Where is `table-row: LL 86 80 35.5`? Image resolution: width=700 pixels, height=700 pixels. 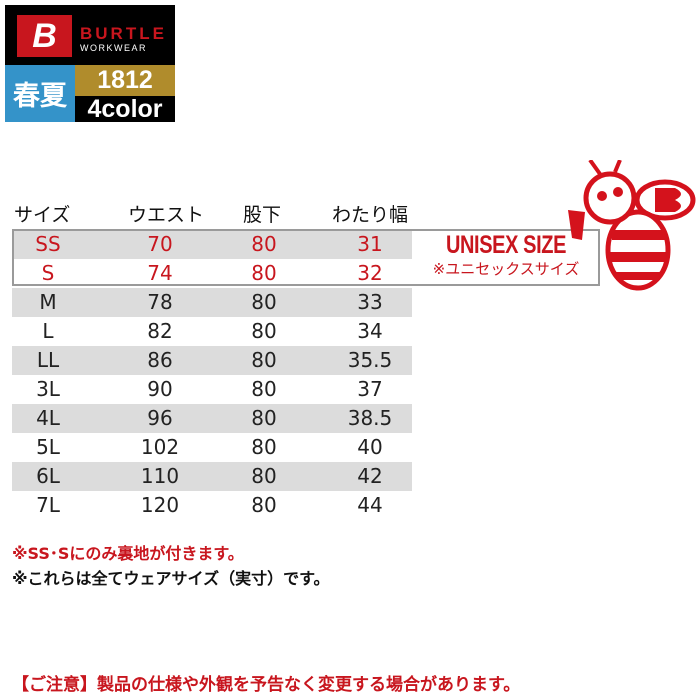 table-row: LL 86 80 35.5 is located at coordinates (212, 360).